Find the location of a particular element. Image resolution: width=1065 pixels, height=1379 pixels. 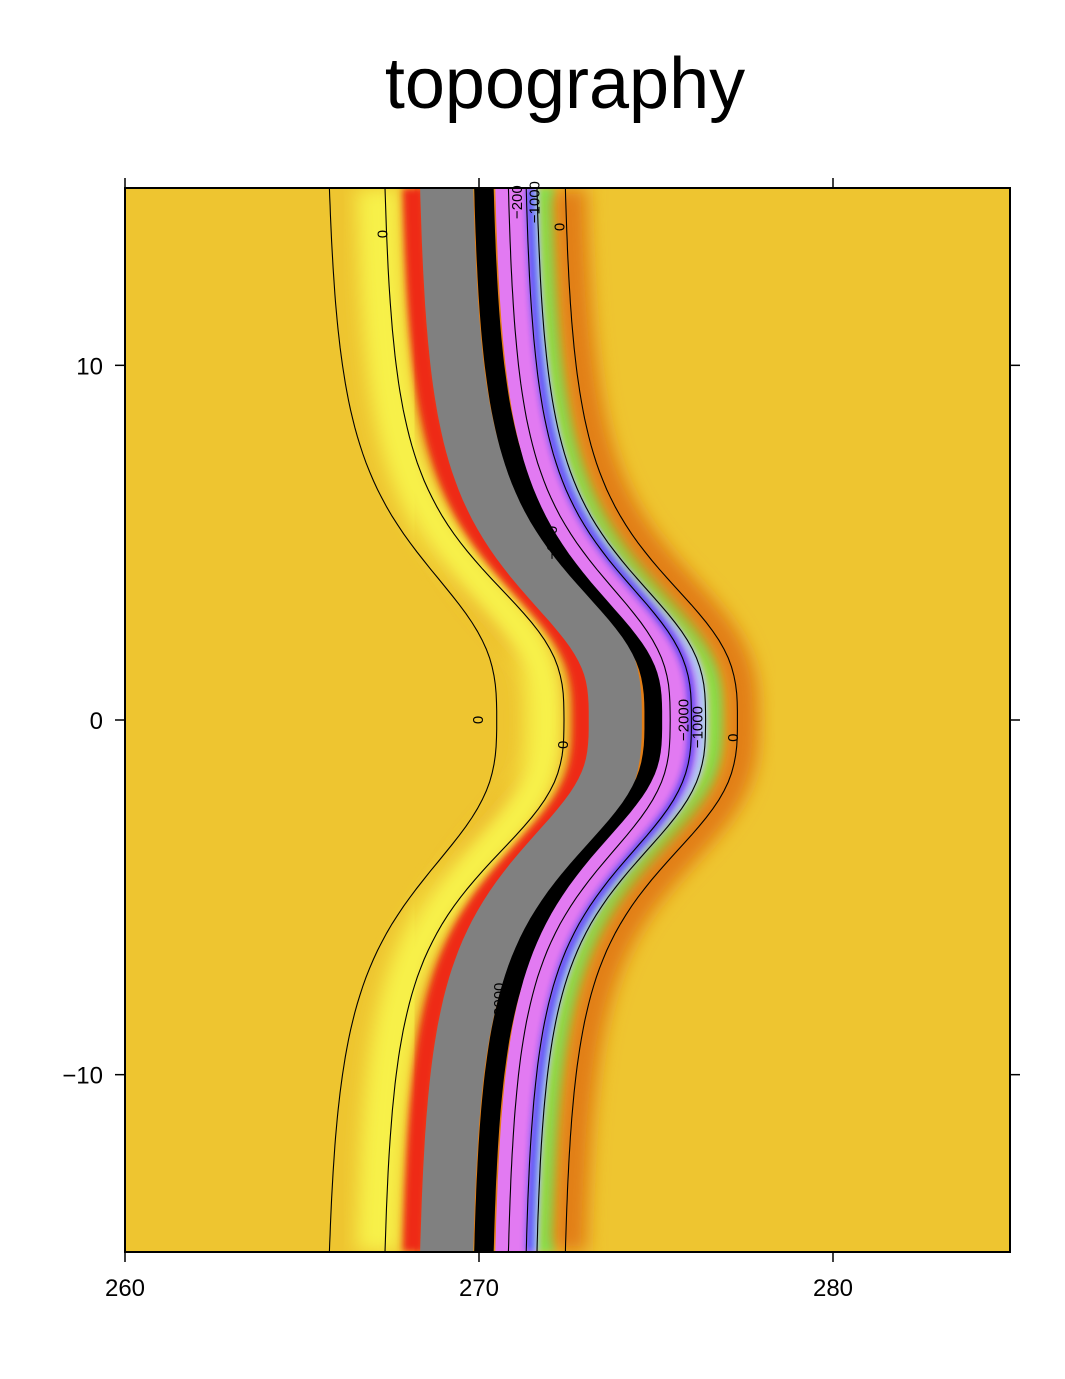

contour-label: −300 is located at coordinates (552, 543).